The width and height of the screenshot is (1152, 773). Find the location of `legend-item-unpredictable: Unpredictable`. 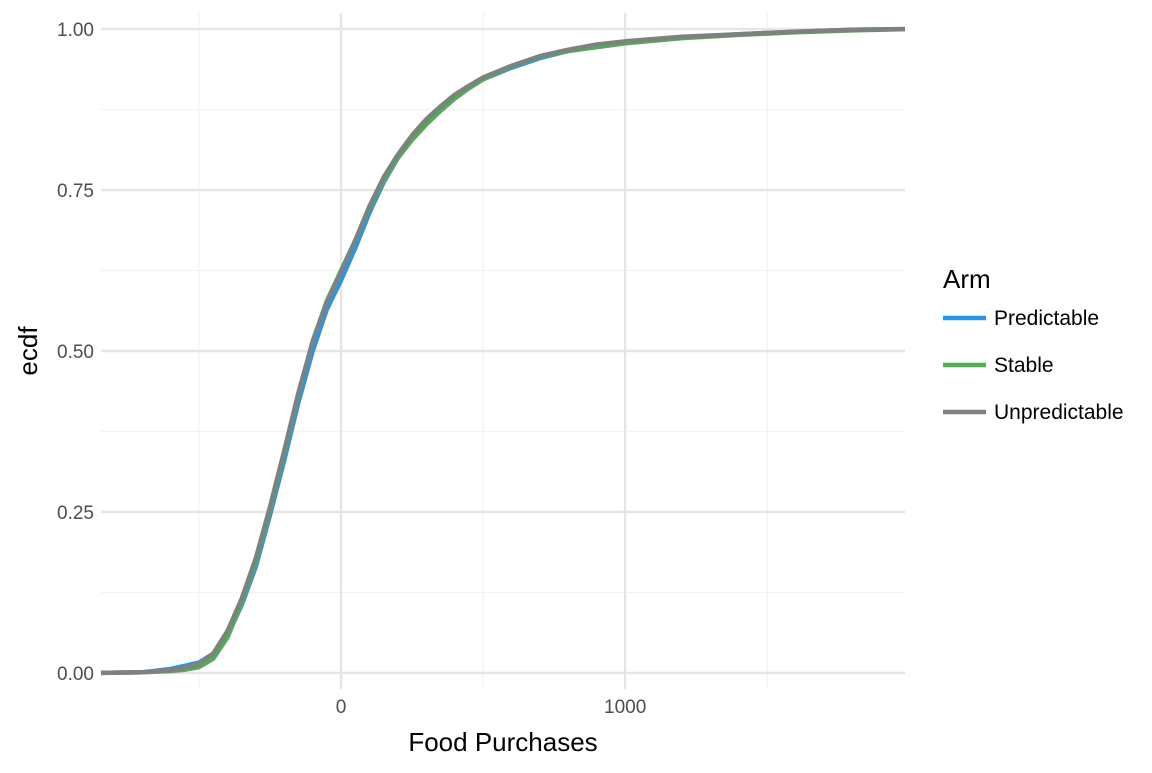

legend-item-unpredictable: Unpredictable is located at coordinates (1033, 412).